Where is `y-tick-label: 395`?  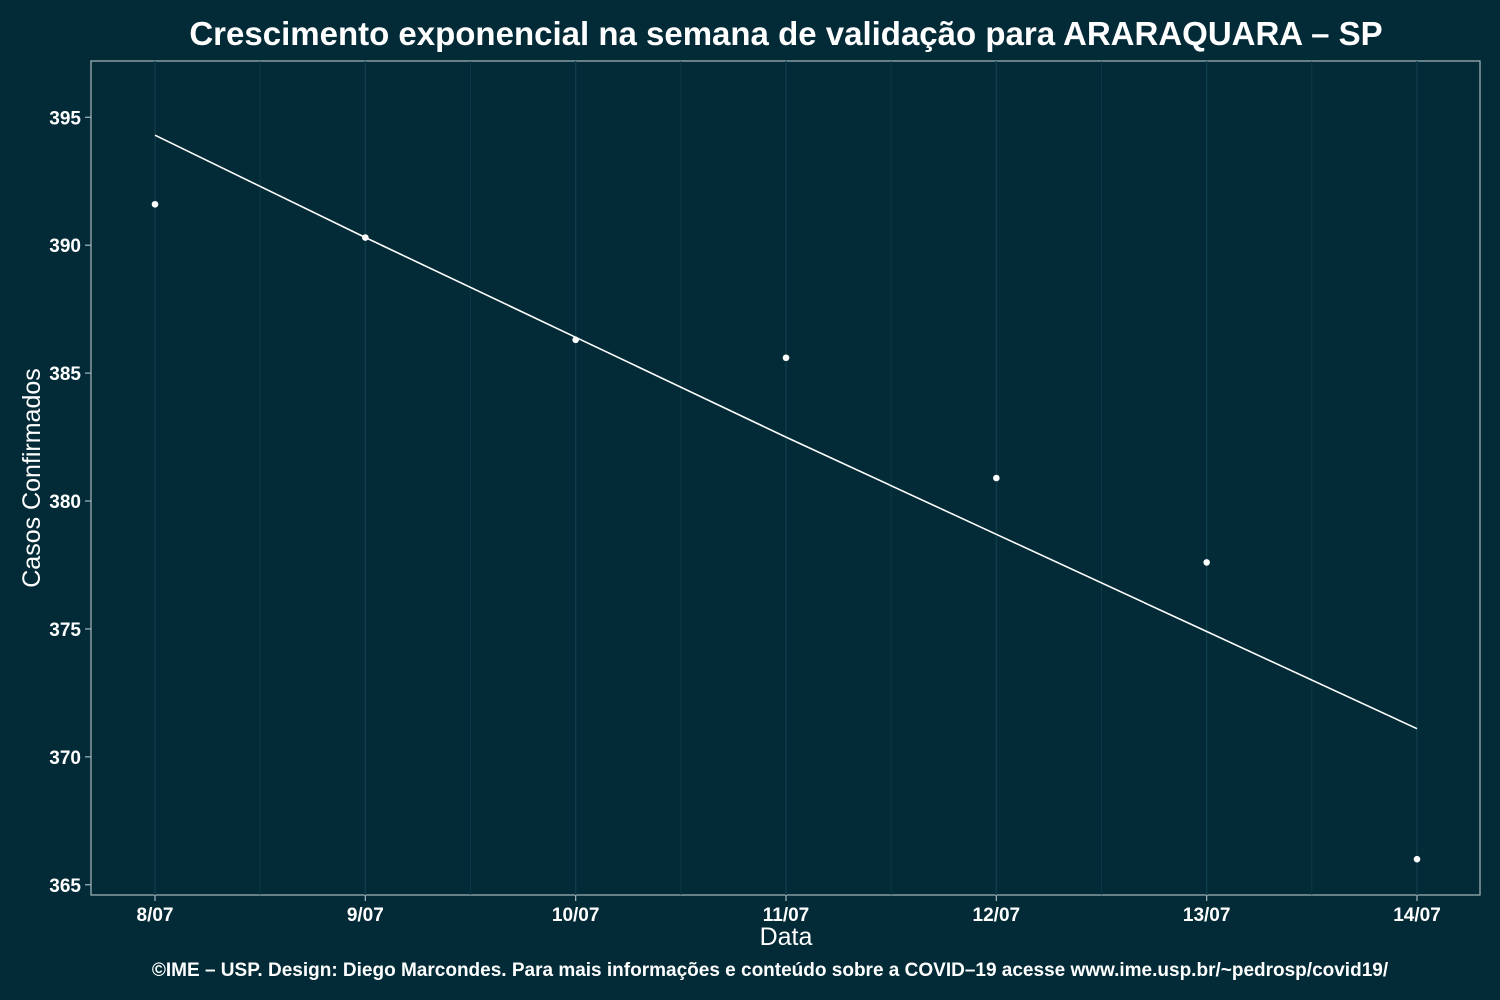 y-tick-label: 395 is located at coordinates (65, 118).